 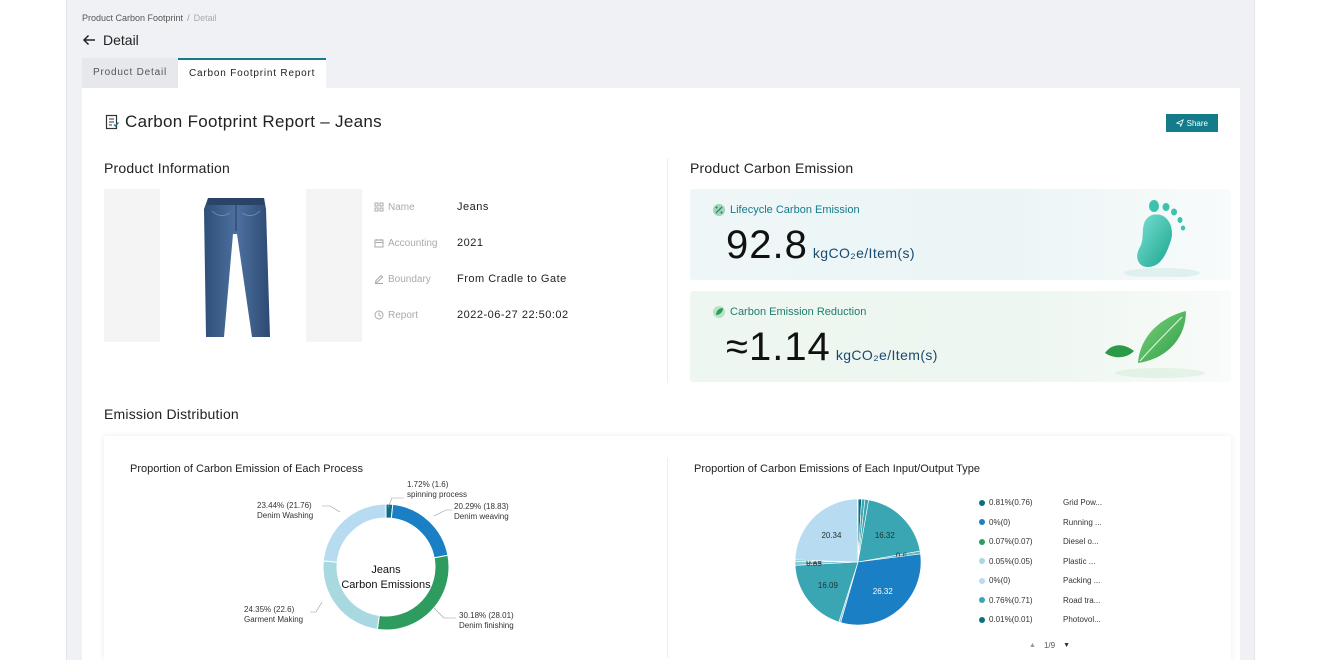 I want to click on label-garment-making: 24.35% (22.6) Garment Making, so click(x=274, y=614).